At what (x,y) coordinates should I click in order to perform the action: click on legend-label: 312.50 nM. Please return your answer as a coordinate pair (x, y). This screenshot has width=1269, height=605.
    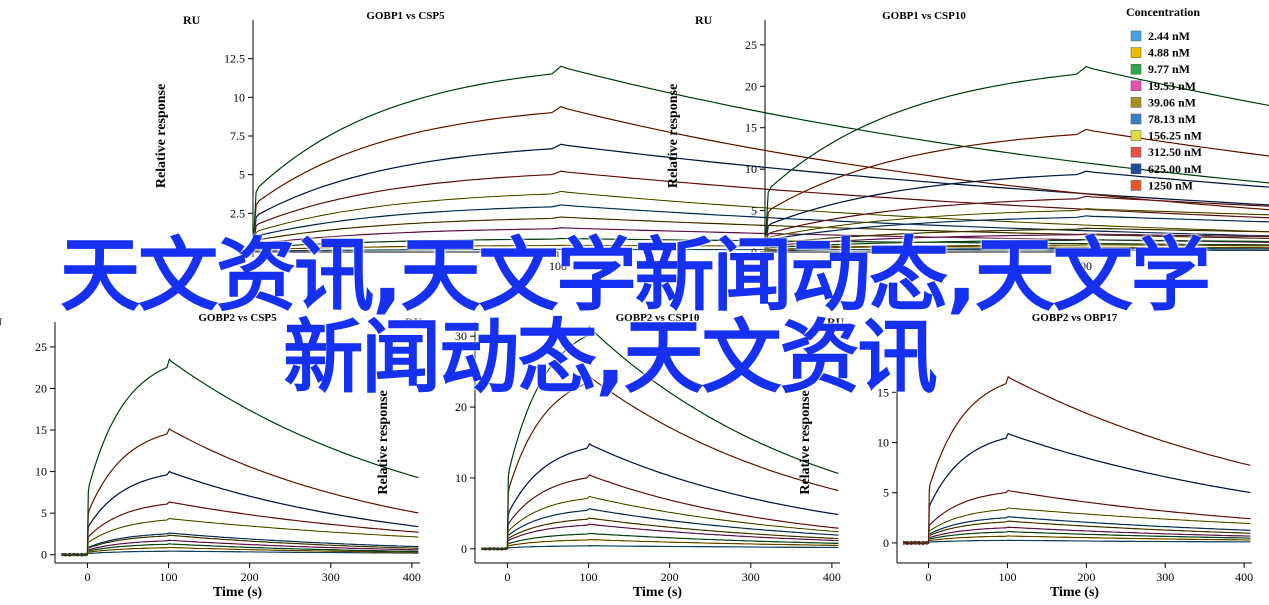
    Looking at the image, I should click on (1175, 152).